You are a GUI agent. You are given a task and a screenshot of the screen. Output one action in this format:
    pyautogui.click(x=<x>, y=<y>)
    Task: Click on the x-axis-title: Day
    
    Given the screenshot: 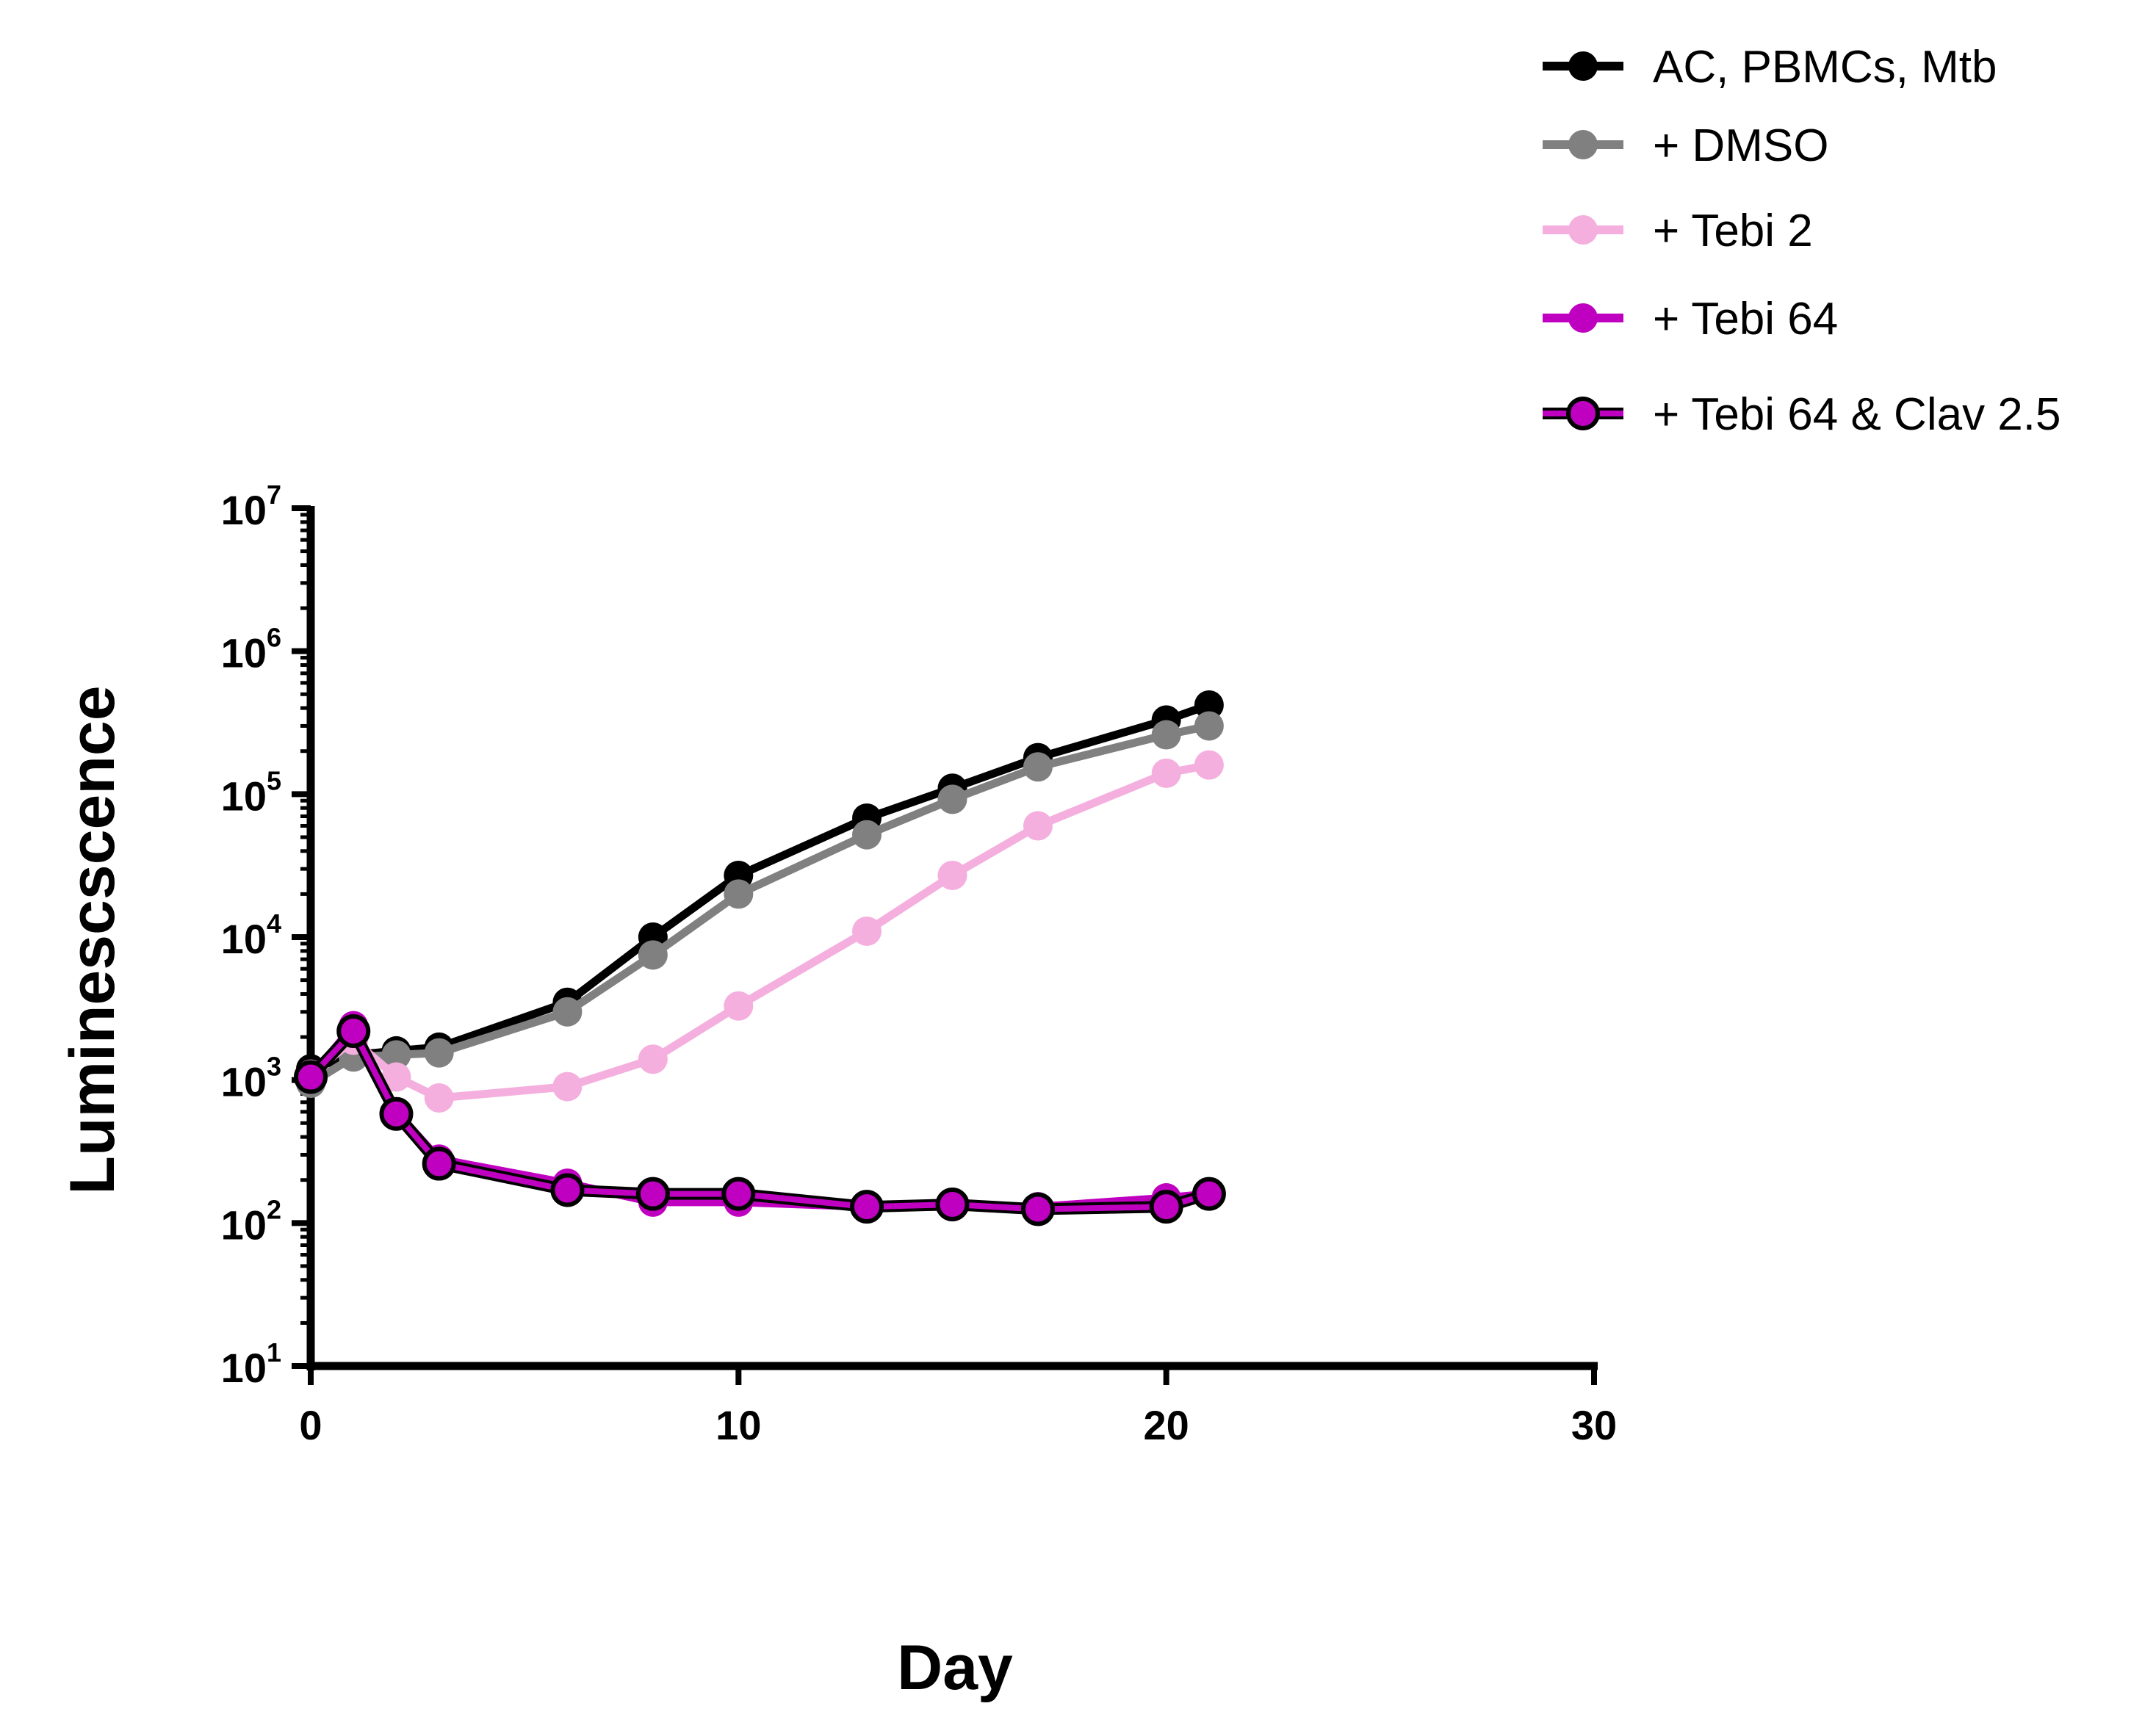 What is the action you would take?
    pyautogui.click(x=955, y=1668)
    